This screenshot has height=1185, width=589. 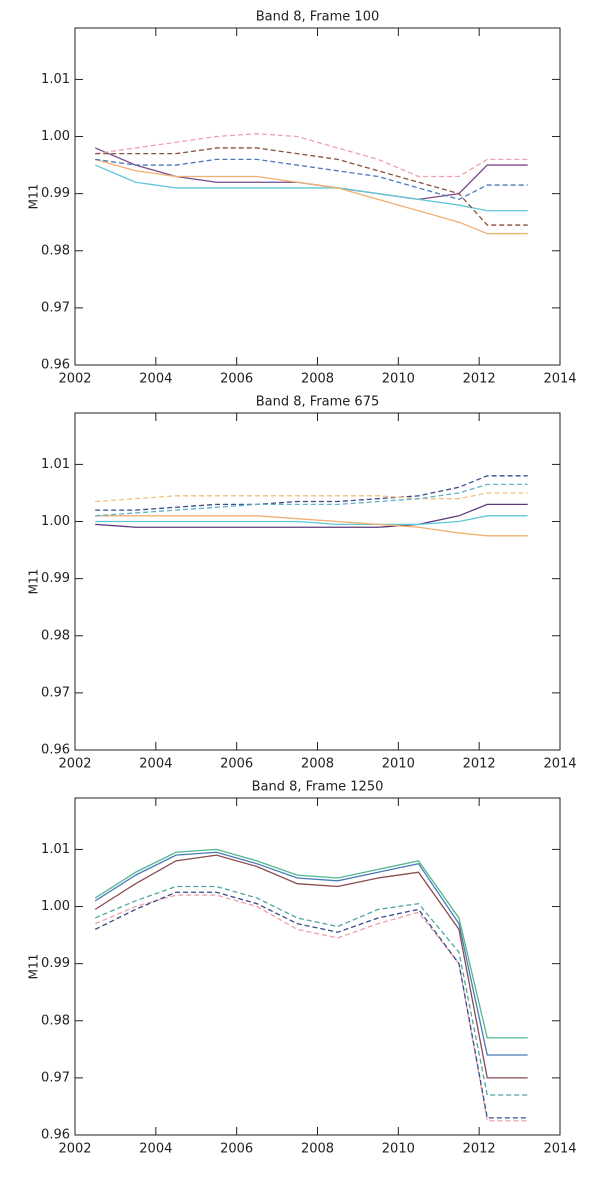 I want to click on chart-title: Band 8, Frame 675, so click(x=318, y=402).